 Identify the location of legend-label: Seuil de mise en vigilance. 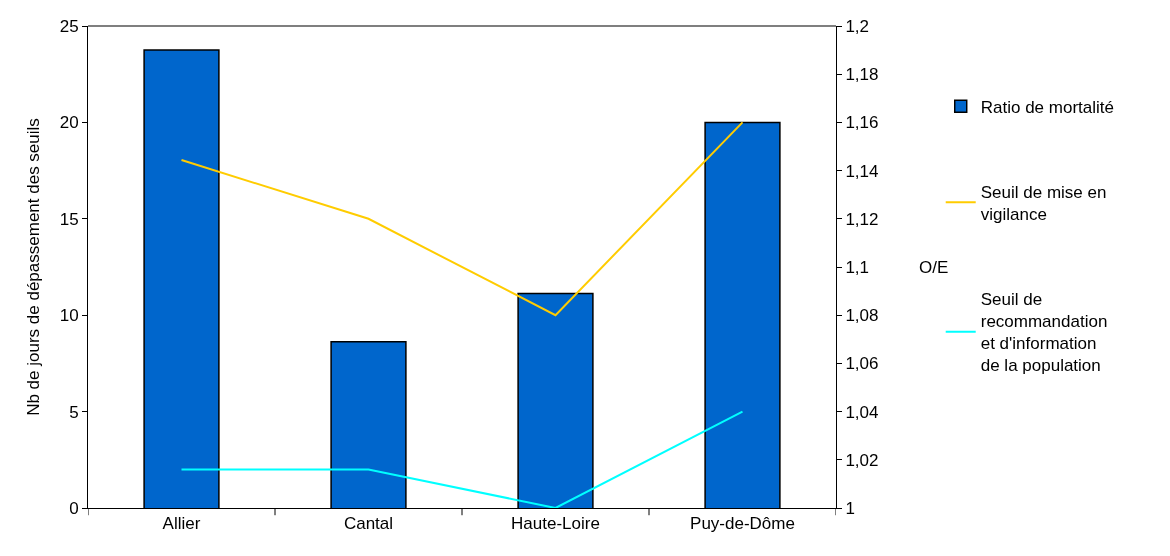
(1043, 203).